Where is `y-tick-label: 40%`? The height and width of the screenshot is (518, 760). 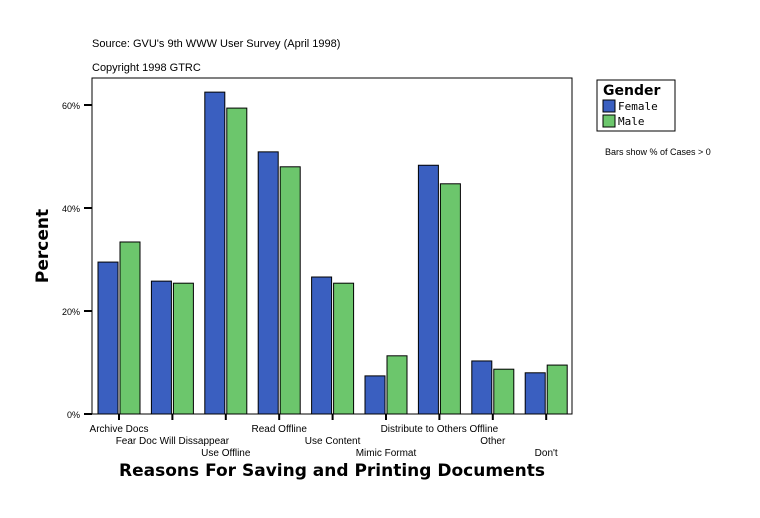
y-tick-label: 40% is located at coordinates (71, 209).